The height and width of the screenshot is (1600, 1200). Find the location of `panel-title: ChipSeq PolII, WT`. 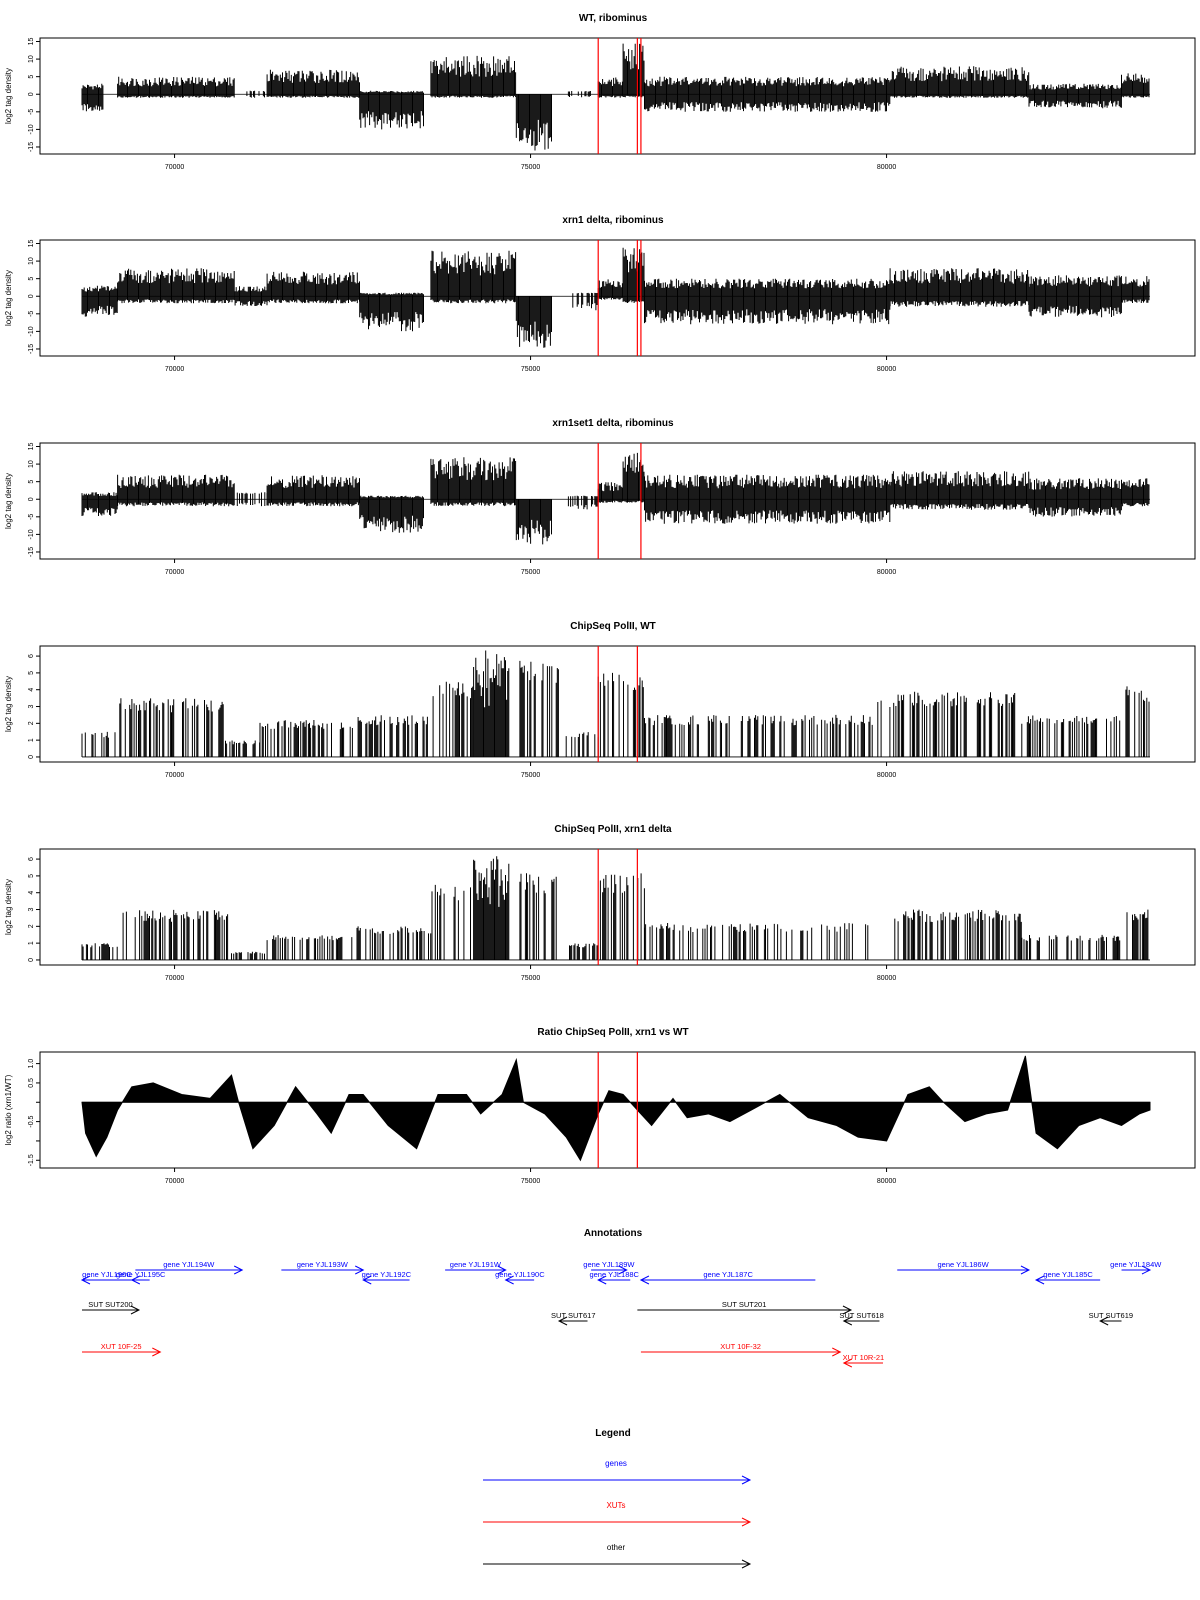

panel-title: ChipSeq PolII, WT is located at coordinates (613, 626).